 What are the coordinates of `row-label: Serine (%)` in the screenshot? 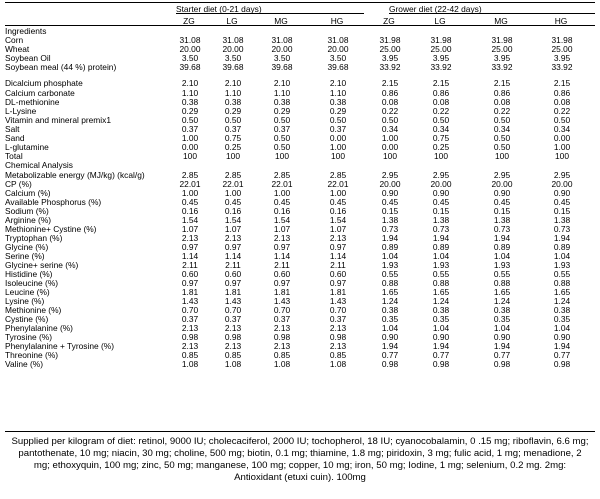 It's located at (25, 256).